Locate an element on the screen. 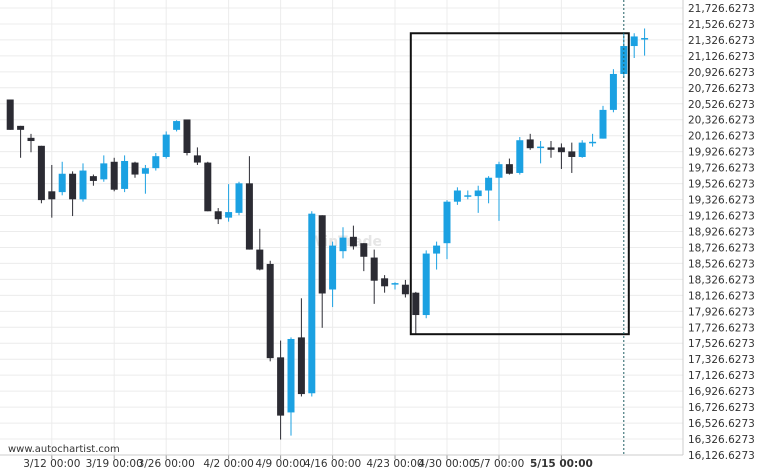  credit-text: www.autochartist.com is located at coordinates (64, 449).